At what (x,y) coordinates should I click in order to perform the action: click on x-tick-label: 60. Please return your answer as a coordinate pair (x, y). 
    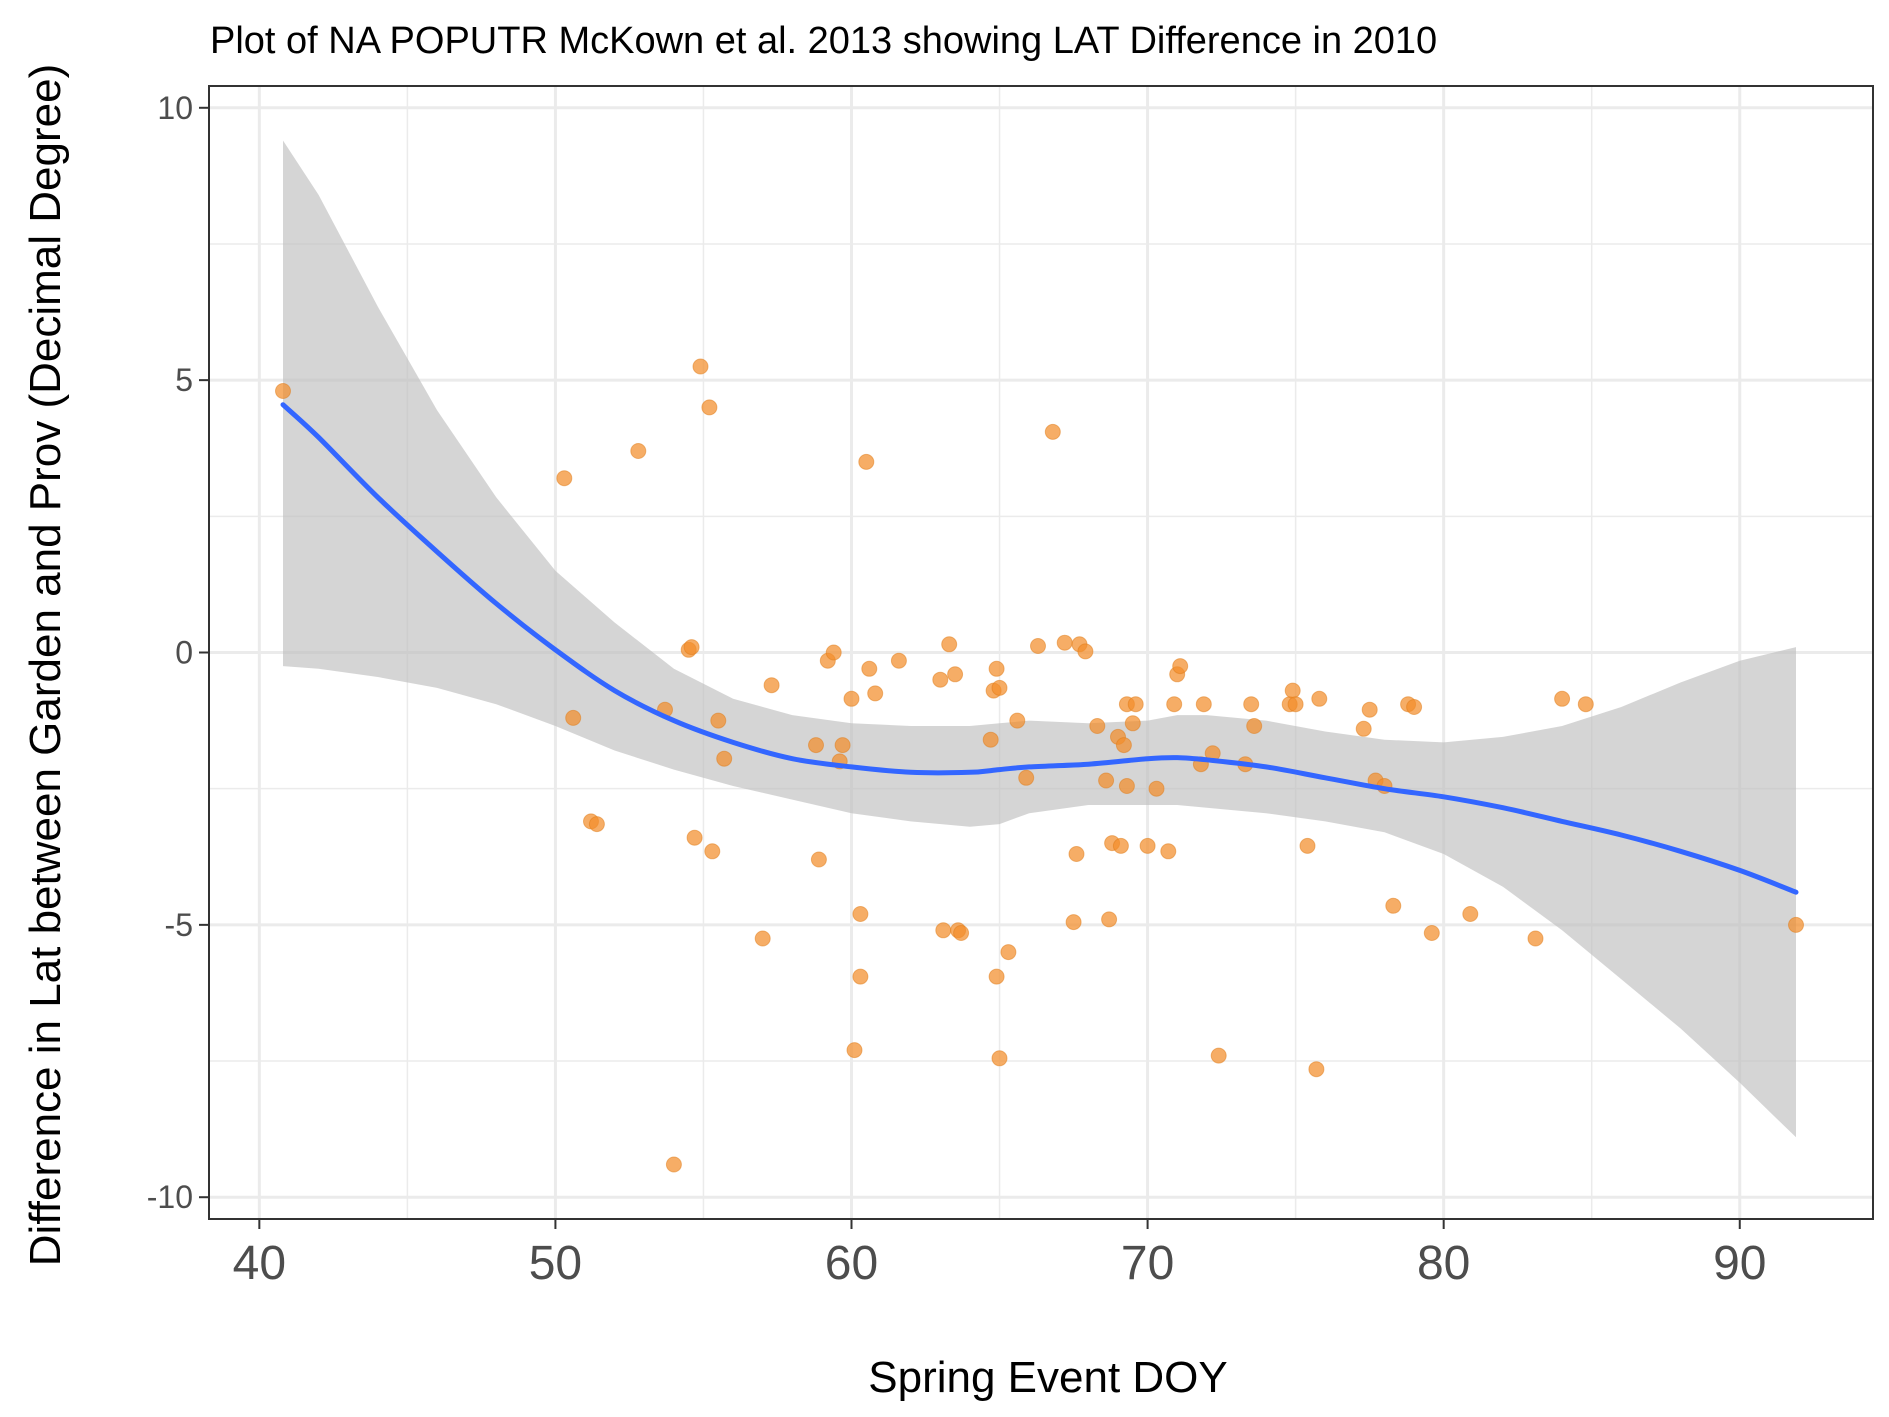
    Looking at the image, I should click on (851, 1263).